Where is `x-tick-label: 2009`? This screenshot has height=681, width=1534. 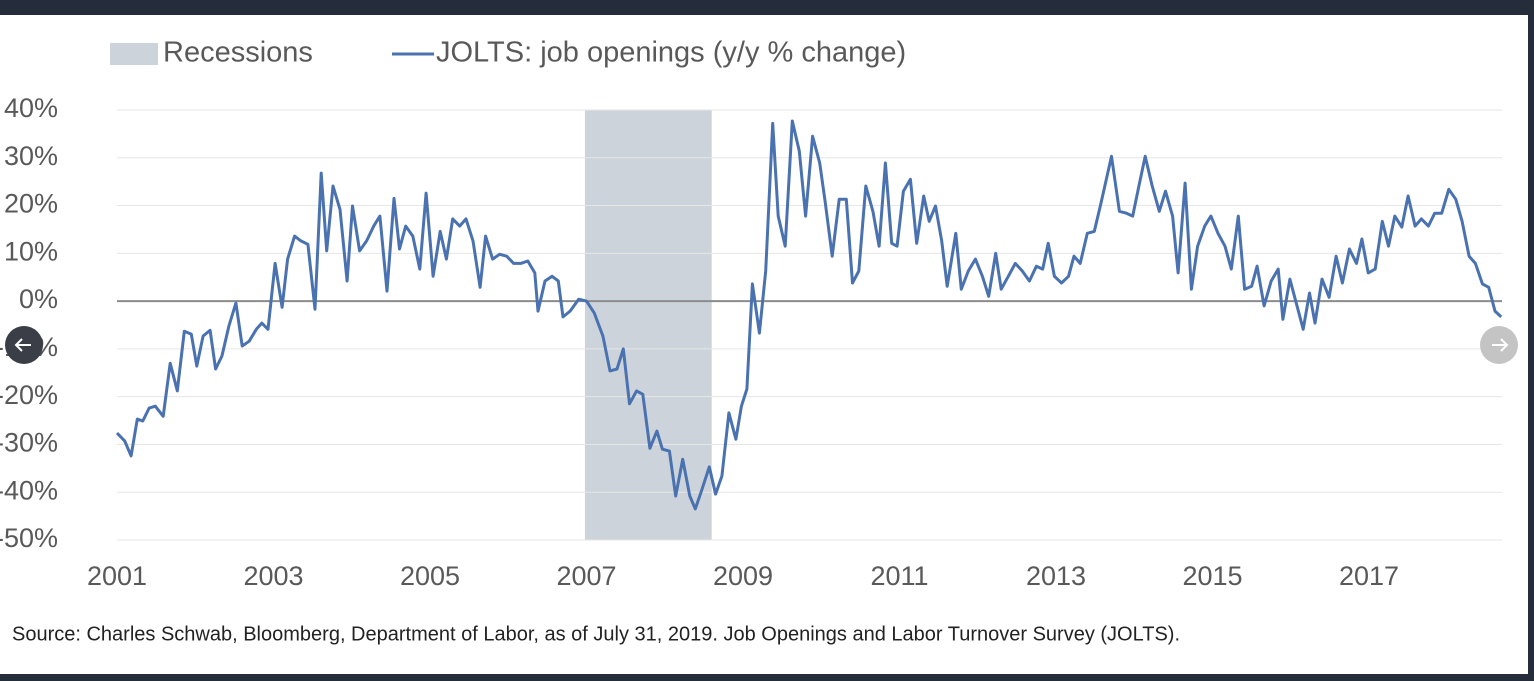 x-tick-label: 2009 is located at coordinates (743, 576).